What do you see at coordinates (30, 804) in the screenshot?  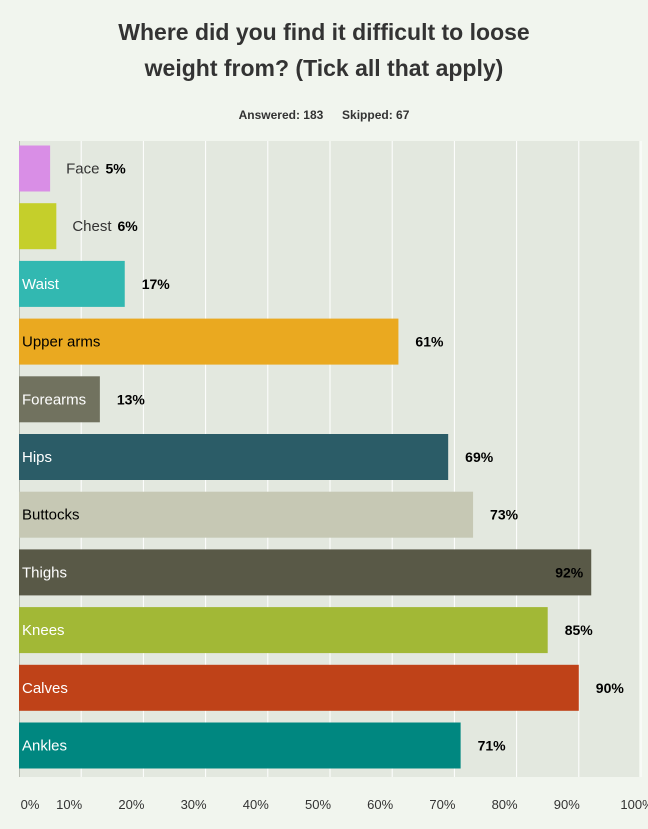 I see `x-tick-label: 0%` at bounding box center [30, 804].